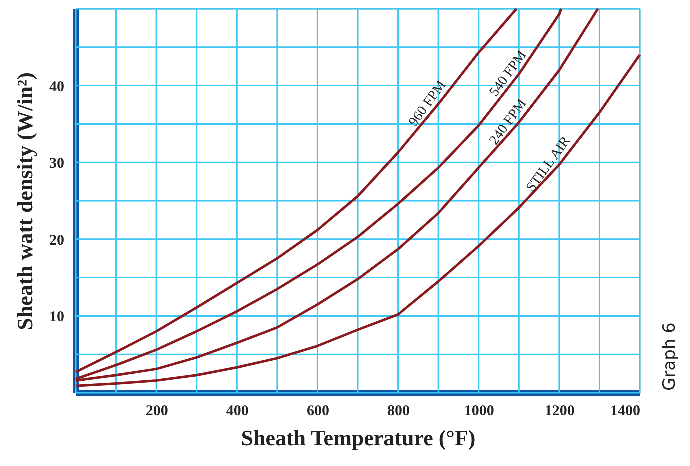 The image size is (690, 466). I want to click on x-tick-label: 800, so click(399, 412).